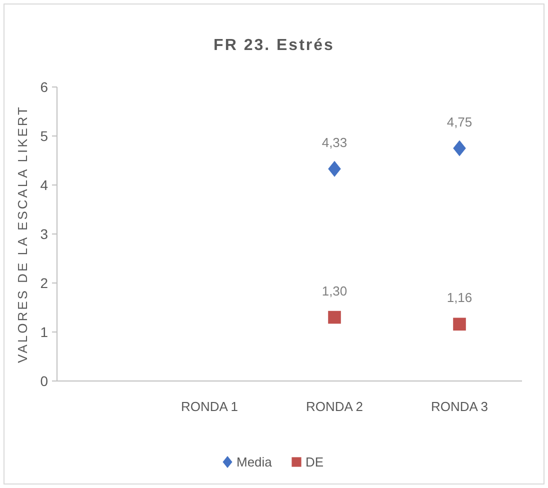 The height and width of the screenshot is (488, 548). Describe the element at coordinates (315, 462) in the screenshot. I see `legend-label: DE` at that location.